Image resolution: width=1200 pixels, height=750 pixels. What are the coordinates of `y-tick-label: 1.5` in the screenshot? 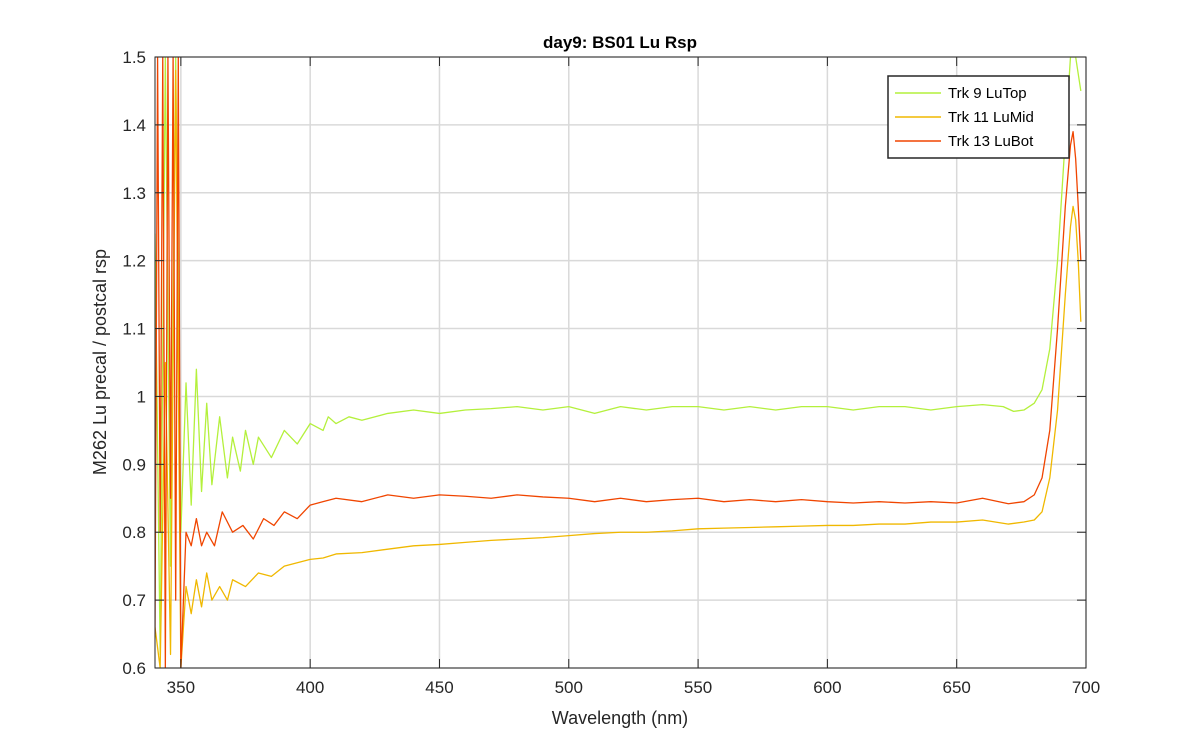 It's located at (134, 57).